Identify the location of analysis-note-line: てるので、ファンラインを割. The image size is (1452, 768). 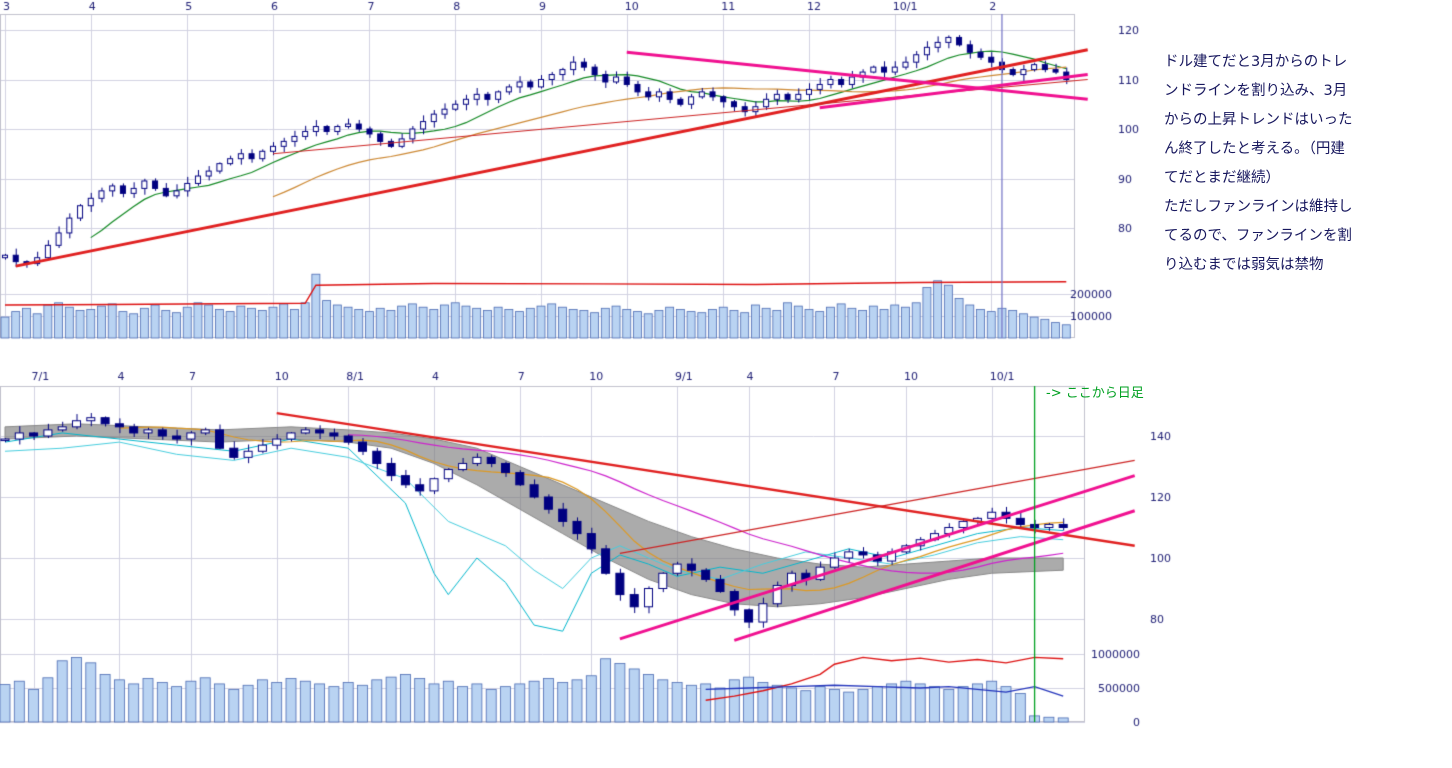
(1258, 236).